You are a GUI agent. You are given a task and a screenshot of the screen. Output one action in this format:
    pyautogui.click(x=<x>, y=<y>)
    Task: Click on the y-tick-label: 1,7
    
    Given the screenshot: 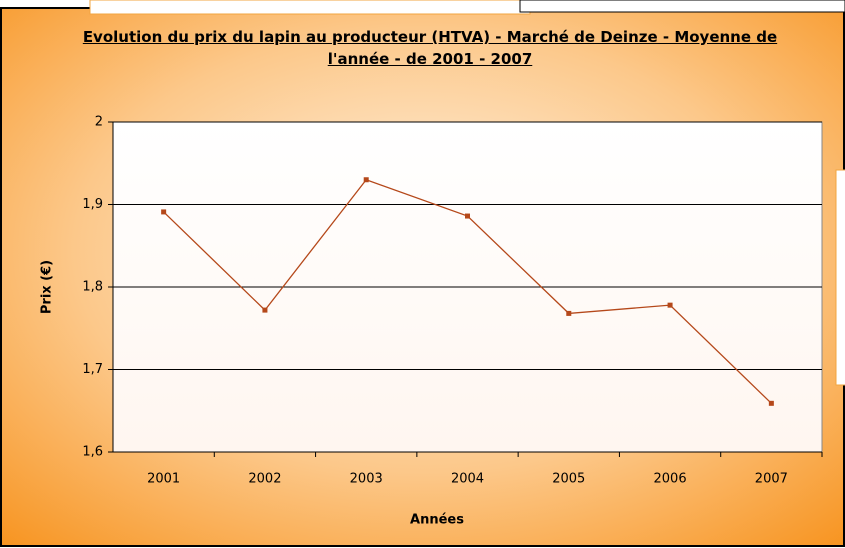 What is the action you would take?
    pyautogui.click(x=92, y=369)
    